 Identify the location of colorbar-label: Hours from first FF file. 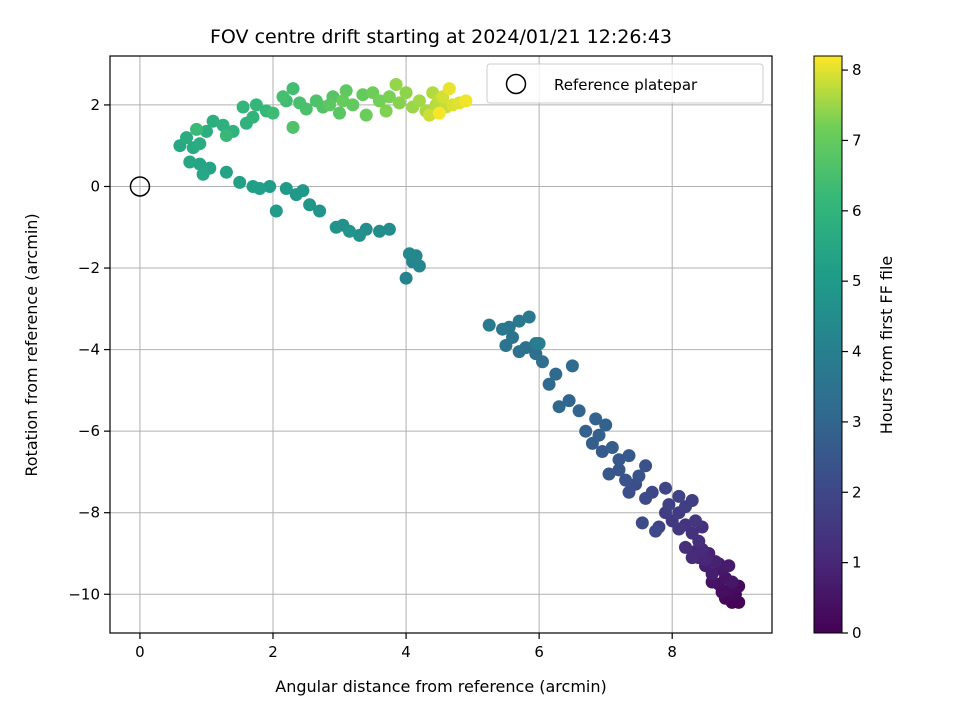
(886, 345).